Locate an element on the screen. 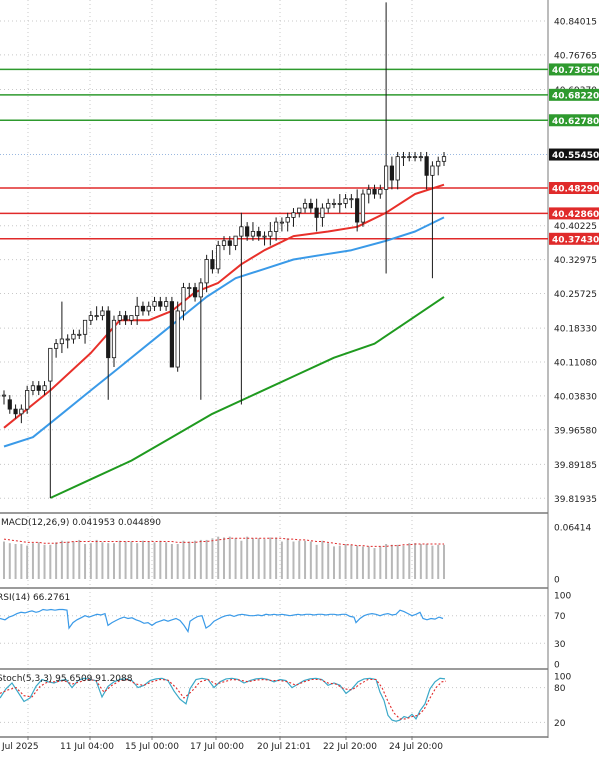  y-tick-label: 39.89185 is located at coordinates (575, 466).